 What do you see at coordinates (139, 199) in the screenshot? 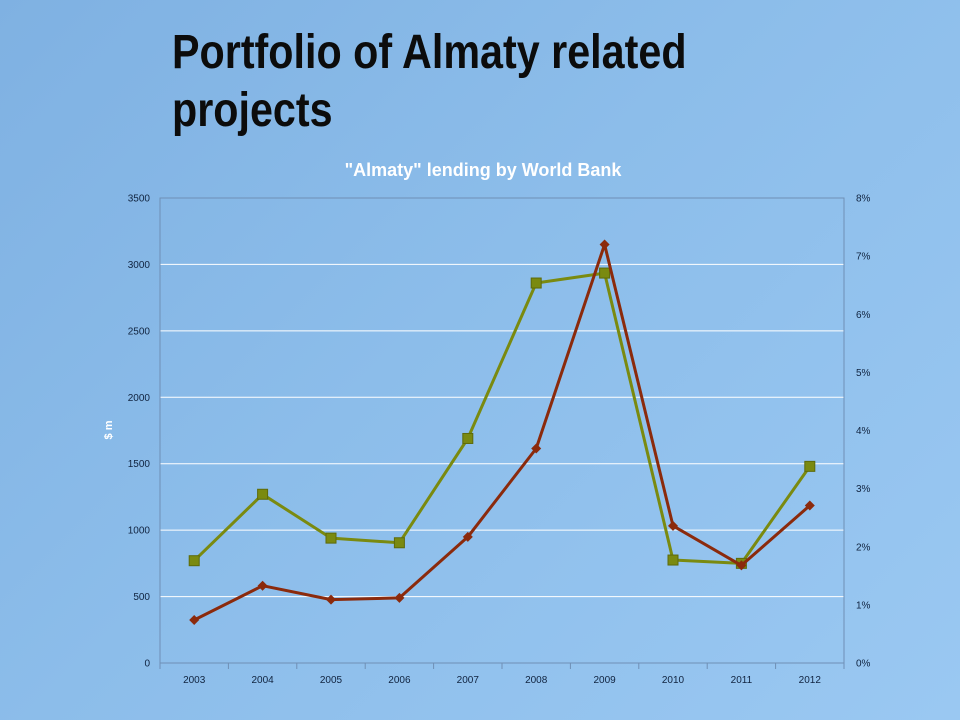
I see `y-tick-label: 3500` at bounding box center [139, 199].